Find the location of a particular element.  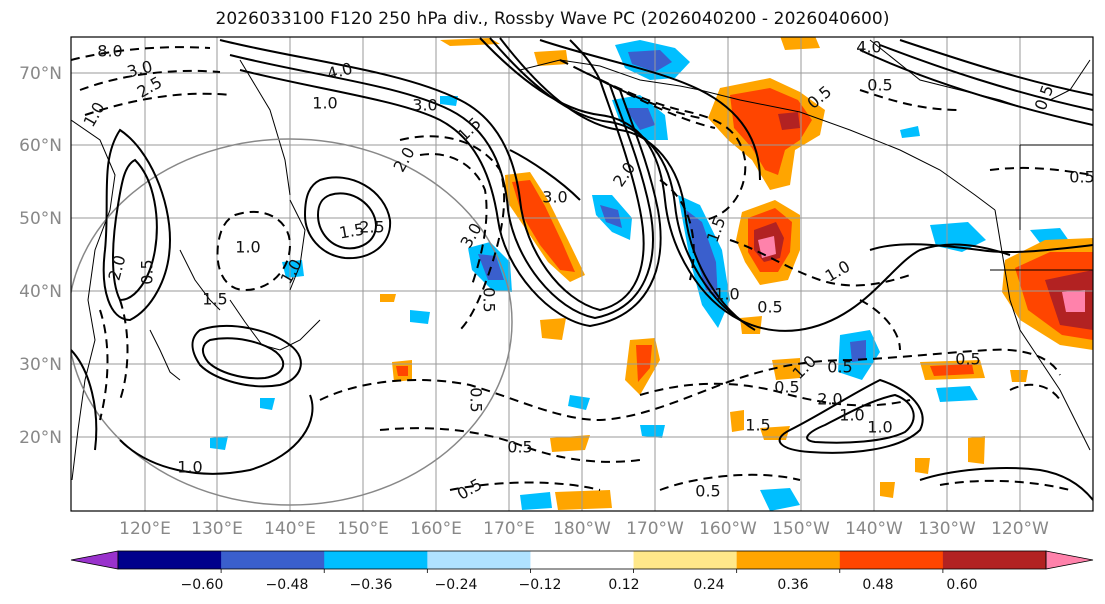

lat-label: 60°N is located at coordinates (40, 146).